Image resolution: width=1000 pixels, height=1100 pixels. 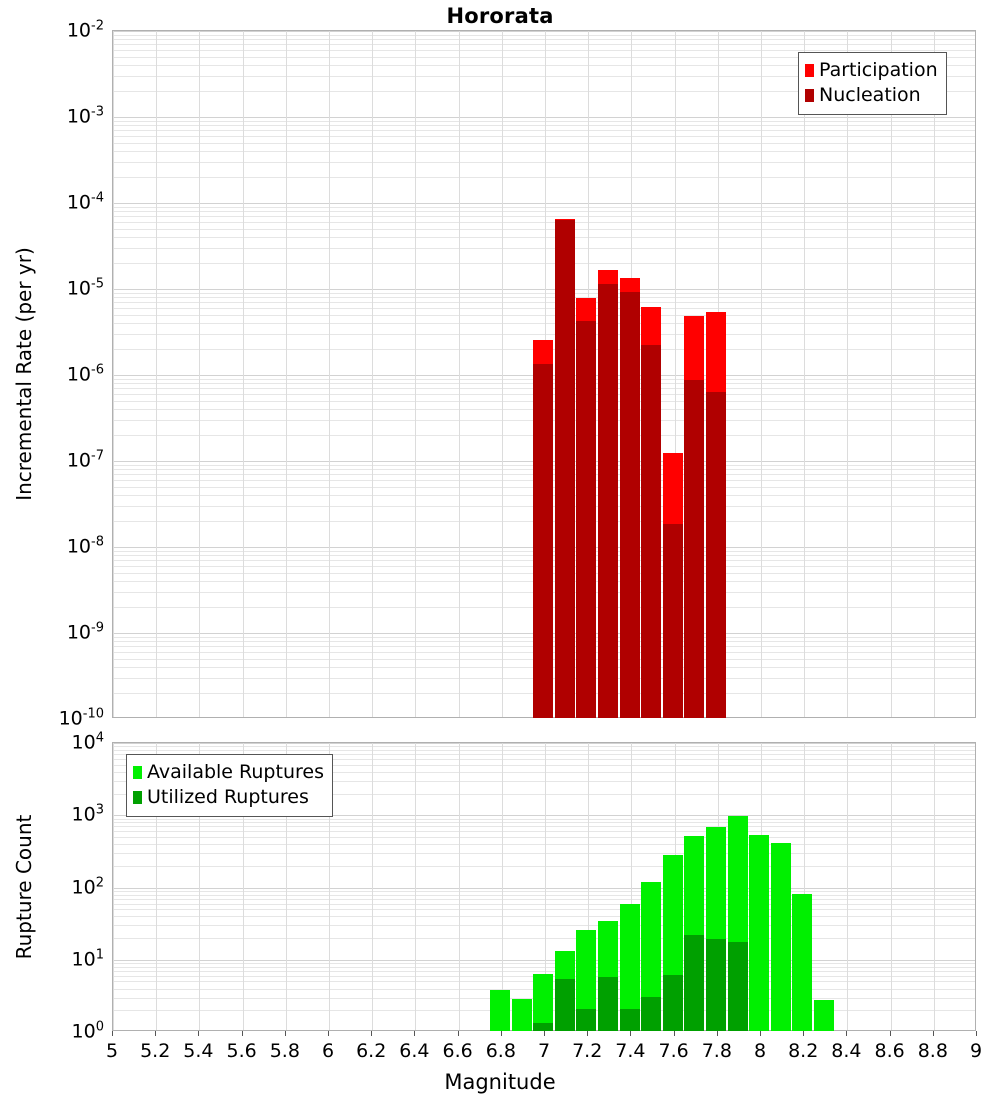 I want to click on legend-color-swatch, so click(x=809, y=95).